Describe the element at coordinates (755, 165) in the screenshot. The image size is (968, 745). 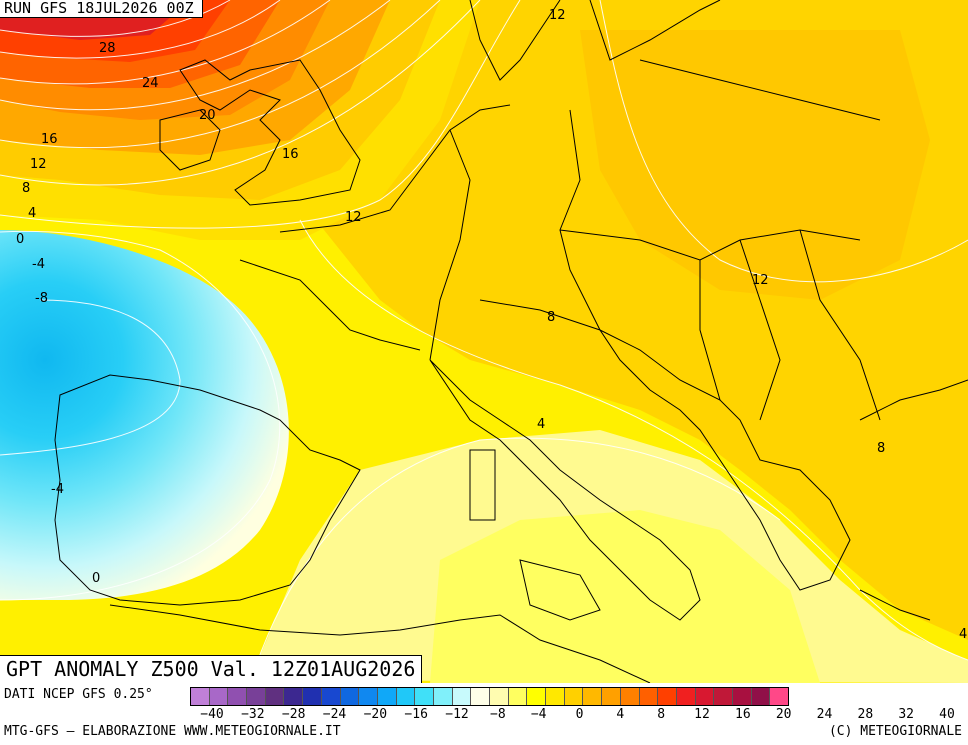
I see `field-ridge-core` at that location.